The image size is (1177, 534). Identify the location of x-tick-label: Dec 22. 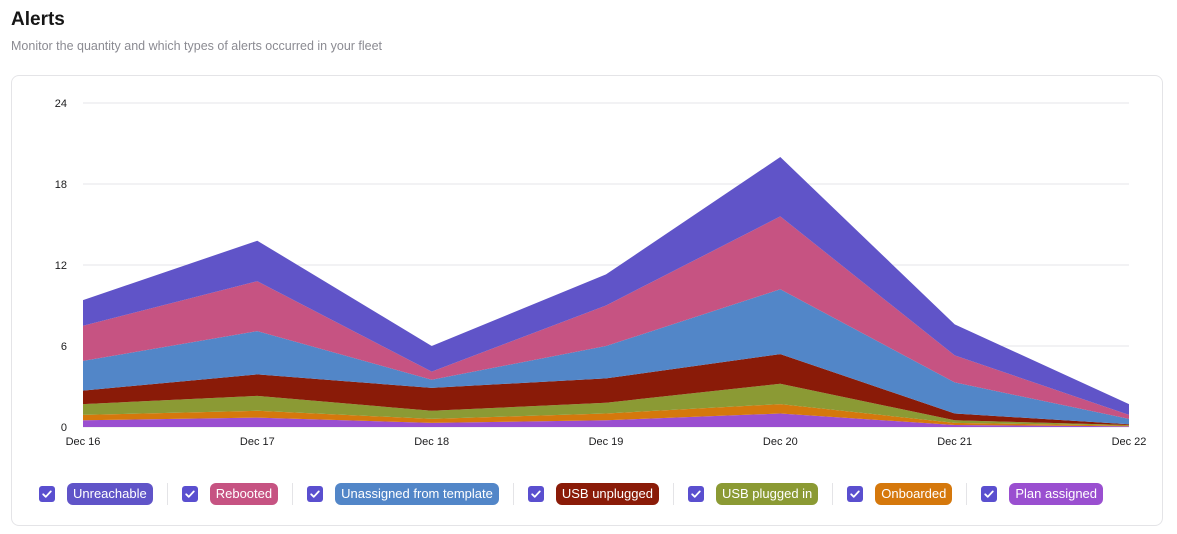
(1129, 442).